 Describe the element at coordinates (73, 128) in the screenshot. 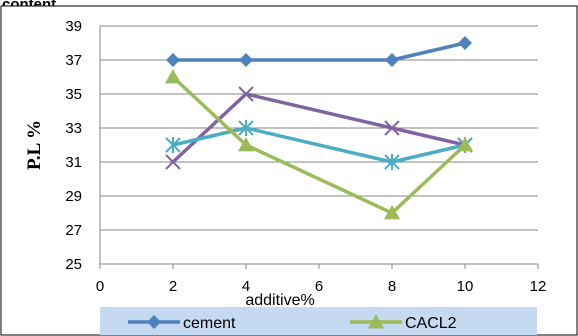

I see `y-tick-label: 33` at that location.